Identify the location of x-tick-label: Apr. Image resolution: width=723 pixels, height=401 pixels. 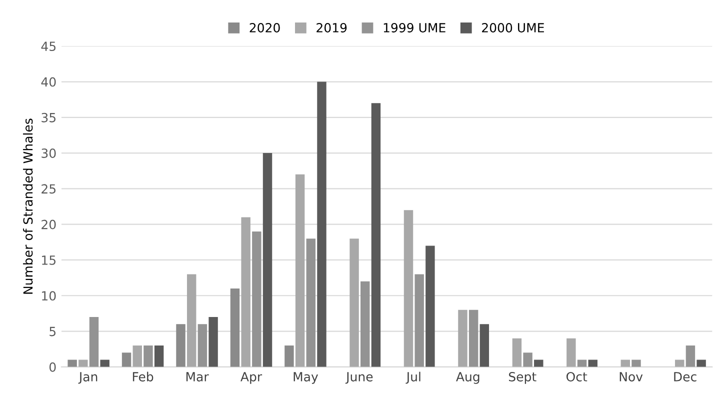
(251, 378).